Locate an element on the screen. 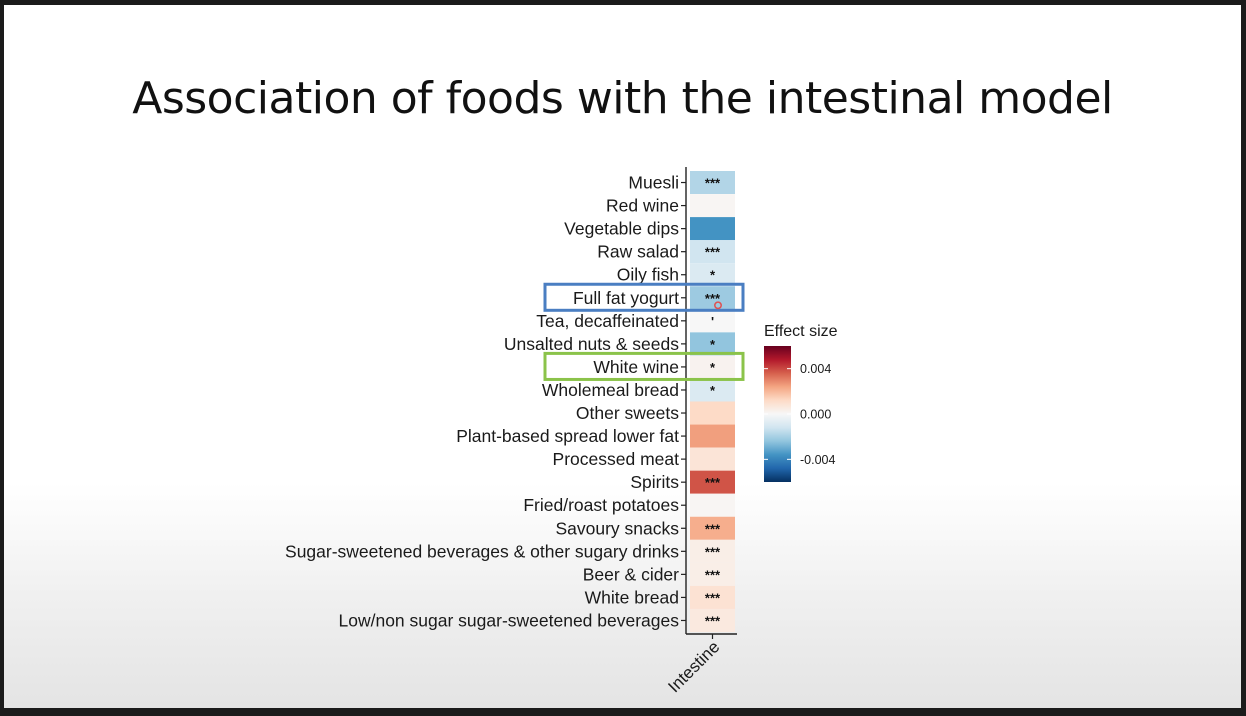 This screenshot has height=716, width=1246. column-label: Intestine is located at coordinates (693, 666).